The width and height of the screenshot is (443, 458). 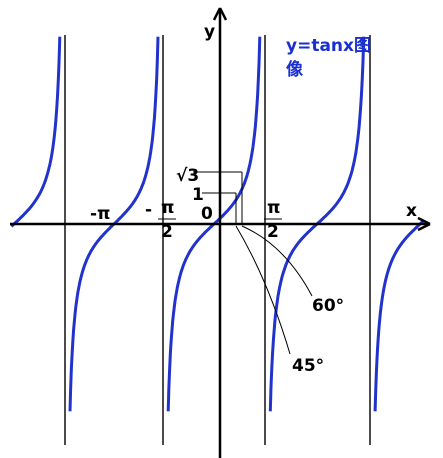 What do you see at coordinates (209, 32) in the screenshot?
I see `y-axis-label: y` at bounding box center [209, 32].